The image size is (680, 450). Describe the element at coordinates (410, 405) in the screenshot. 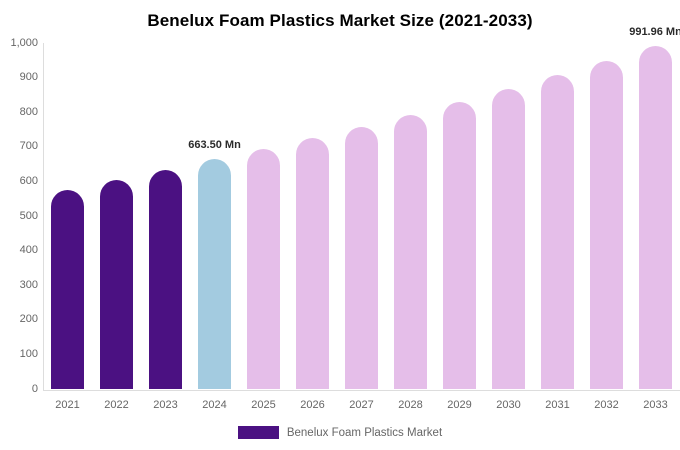

I see `x-axis-tick-label: 2028` at that location.